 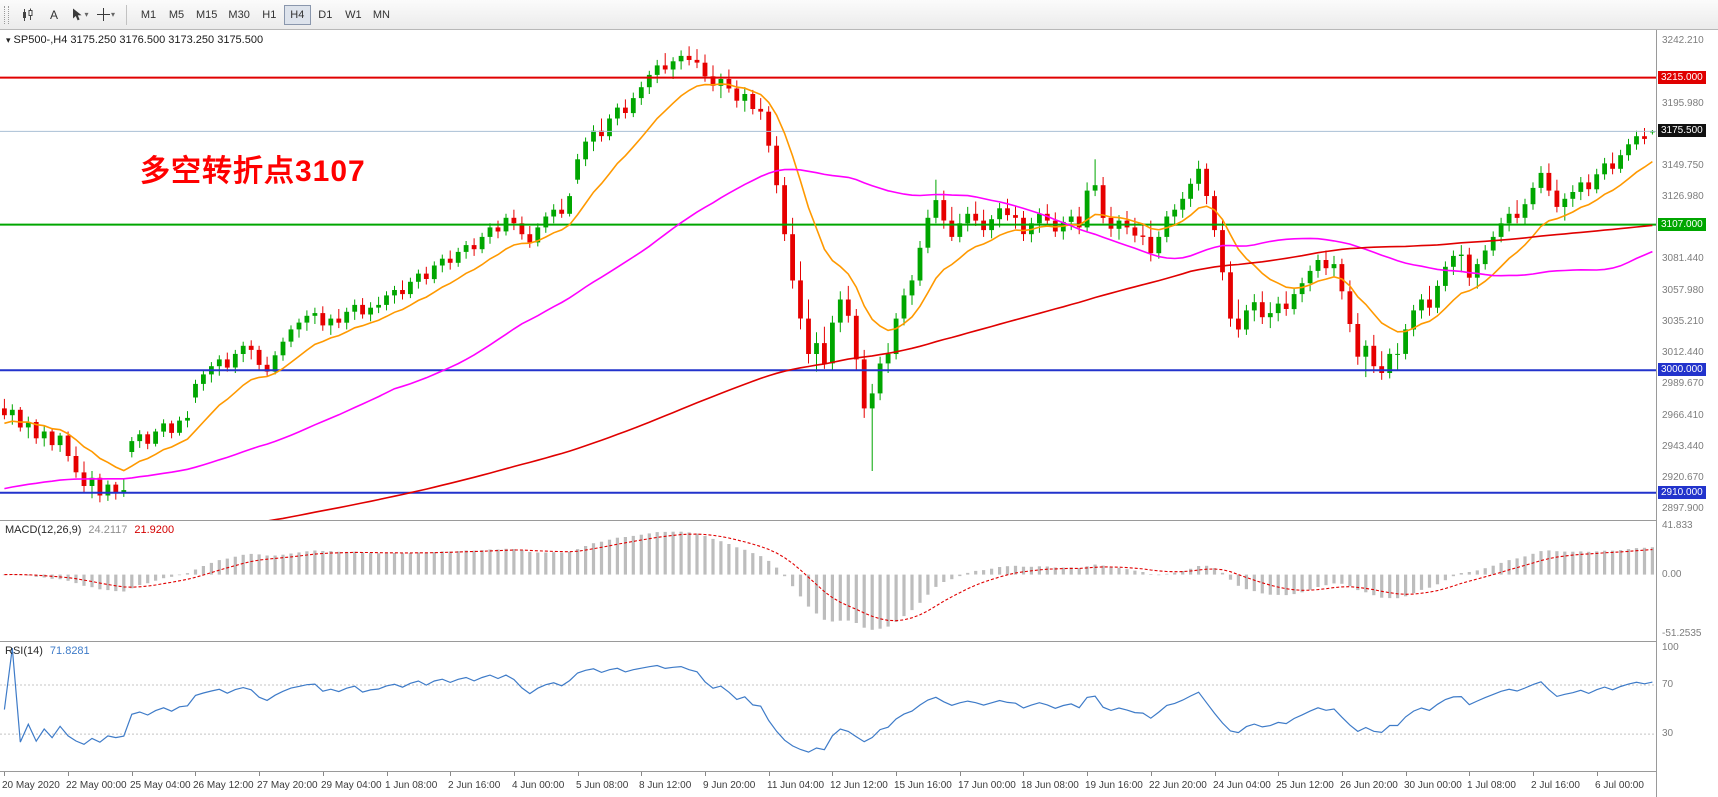 I want to click on timeframe-group: M1 M5 M15 M30 H1 H4 D1 W1 MN, so click(x=265, y=14).